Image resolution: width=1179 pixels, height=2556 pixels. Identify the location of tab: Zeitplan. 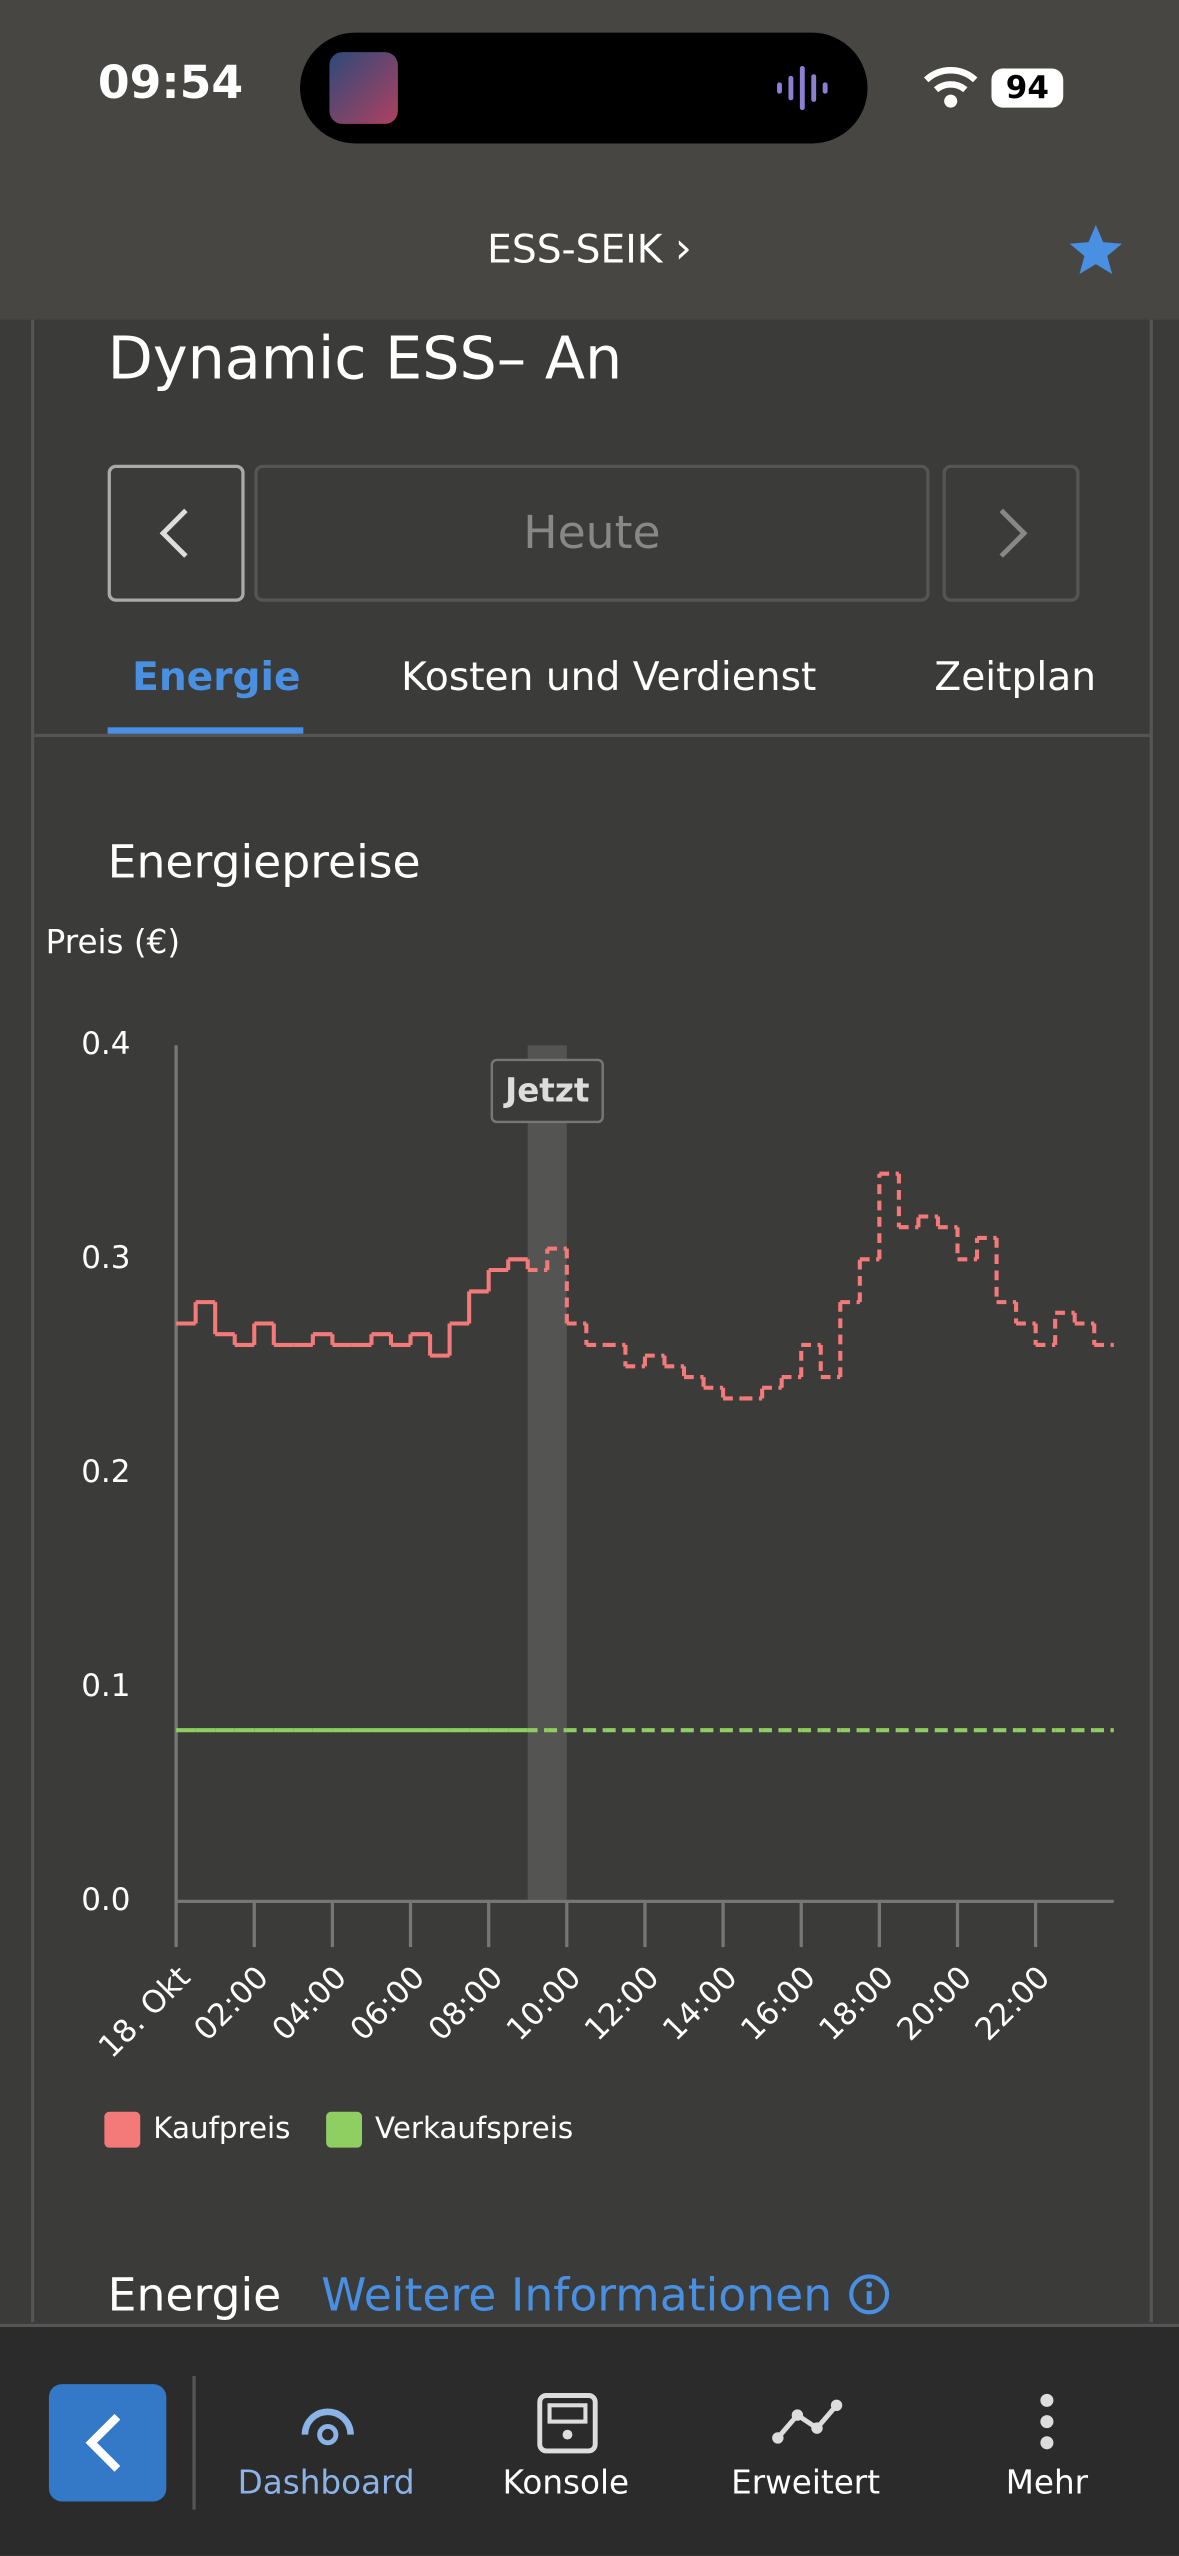
(1015, 676).